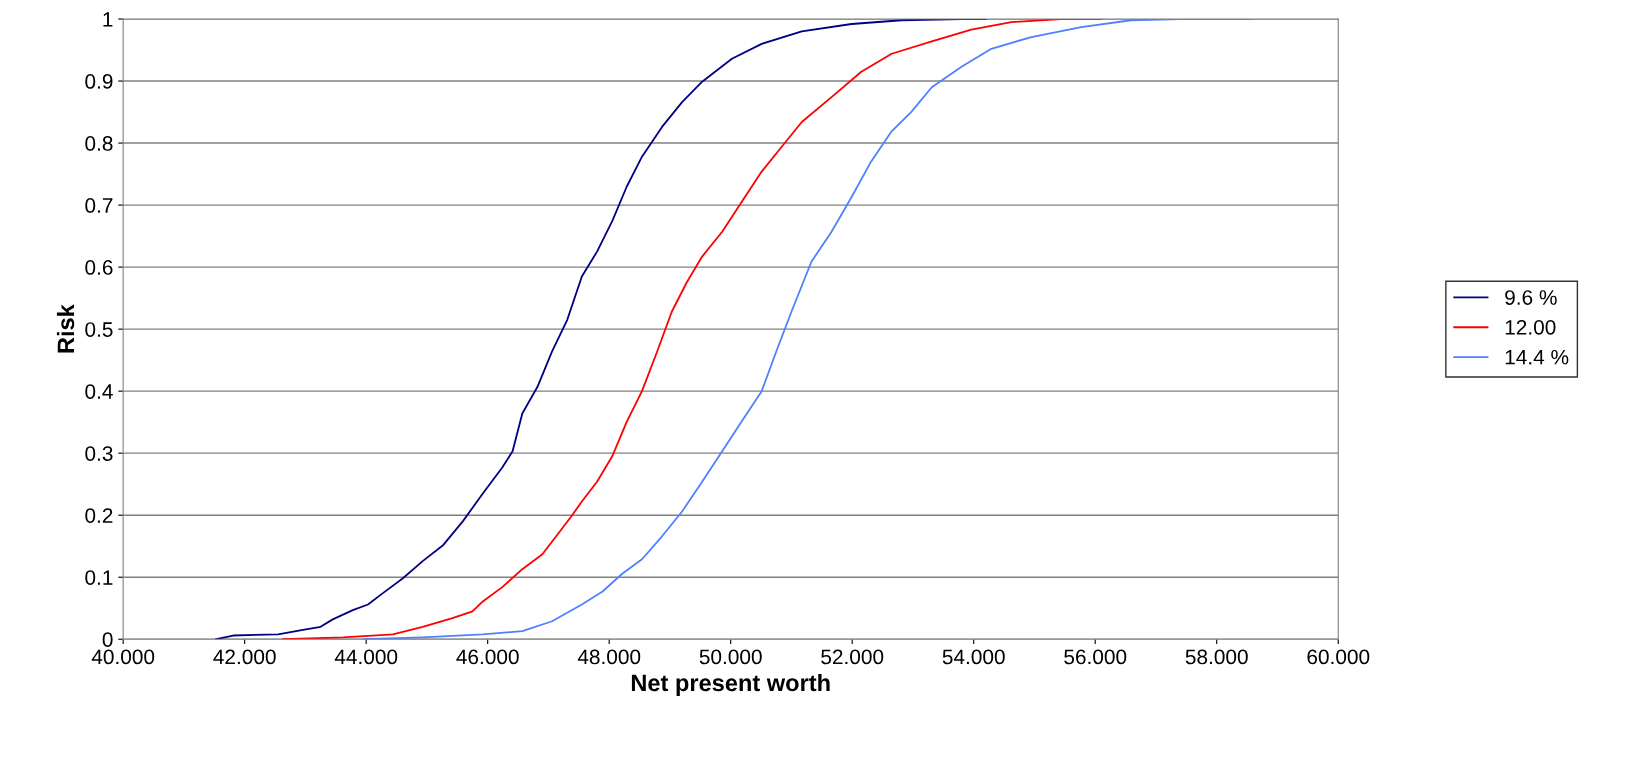  Describe the element at coordinates (1530, 327) in the screenshot. I see `legend-label: 12.00` at that location.